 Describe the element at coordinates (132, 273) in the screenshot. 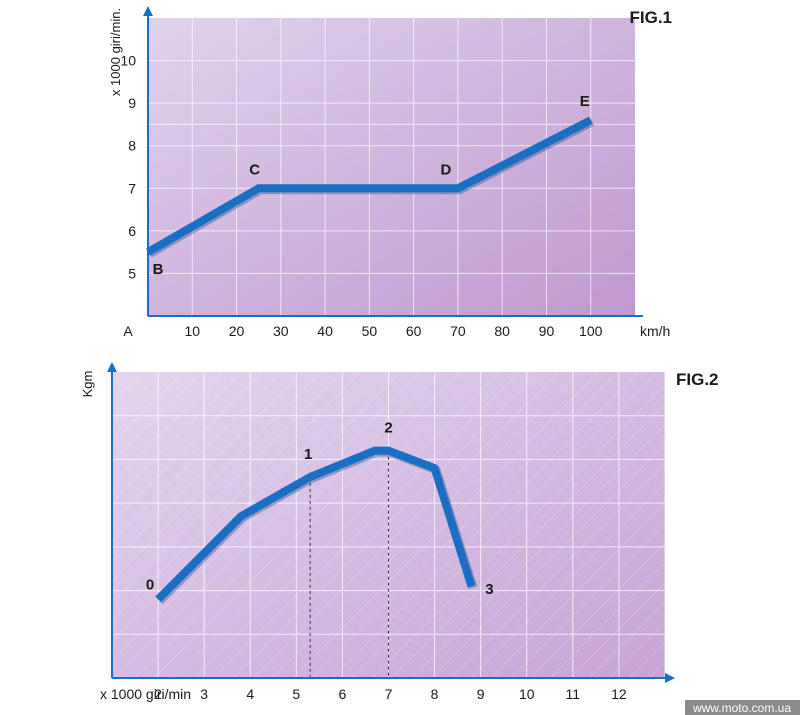

I see `fig1-y-tick: 5` at that location.